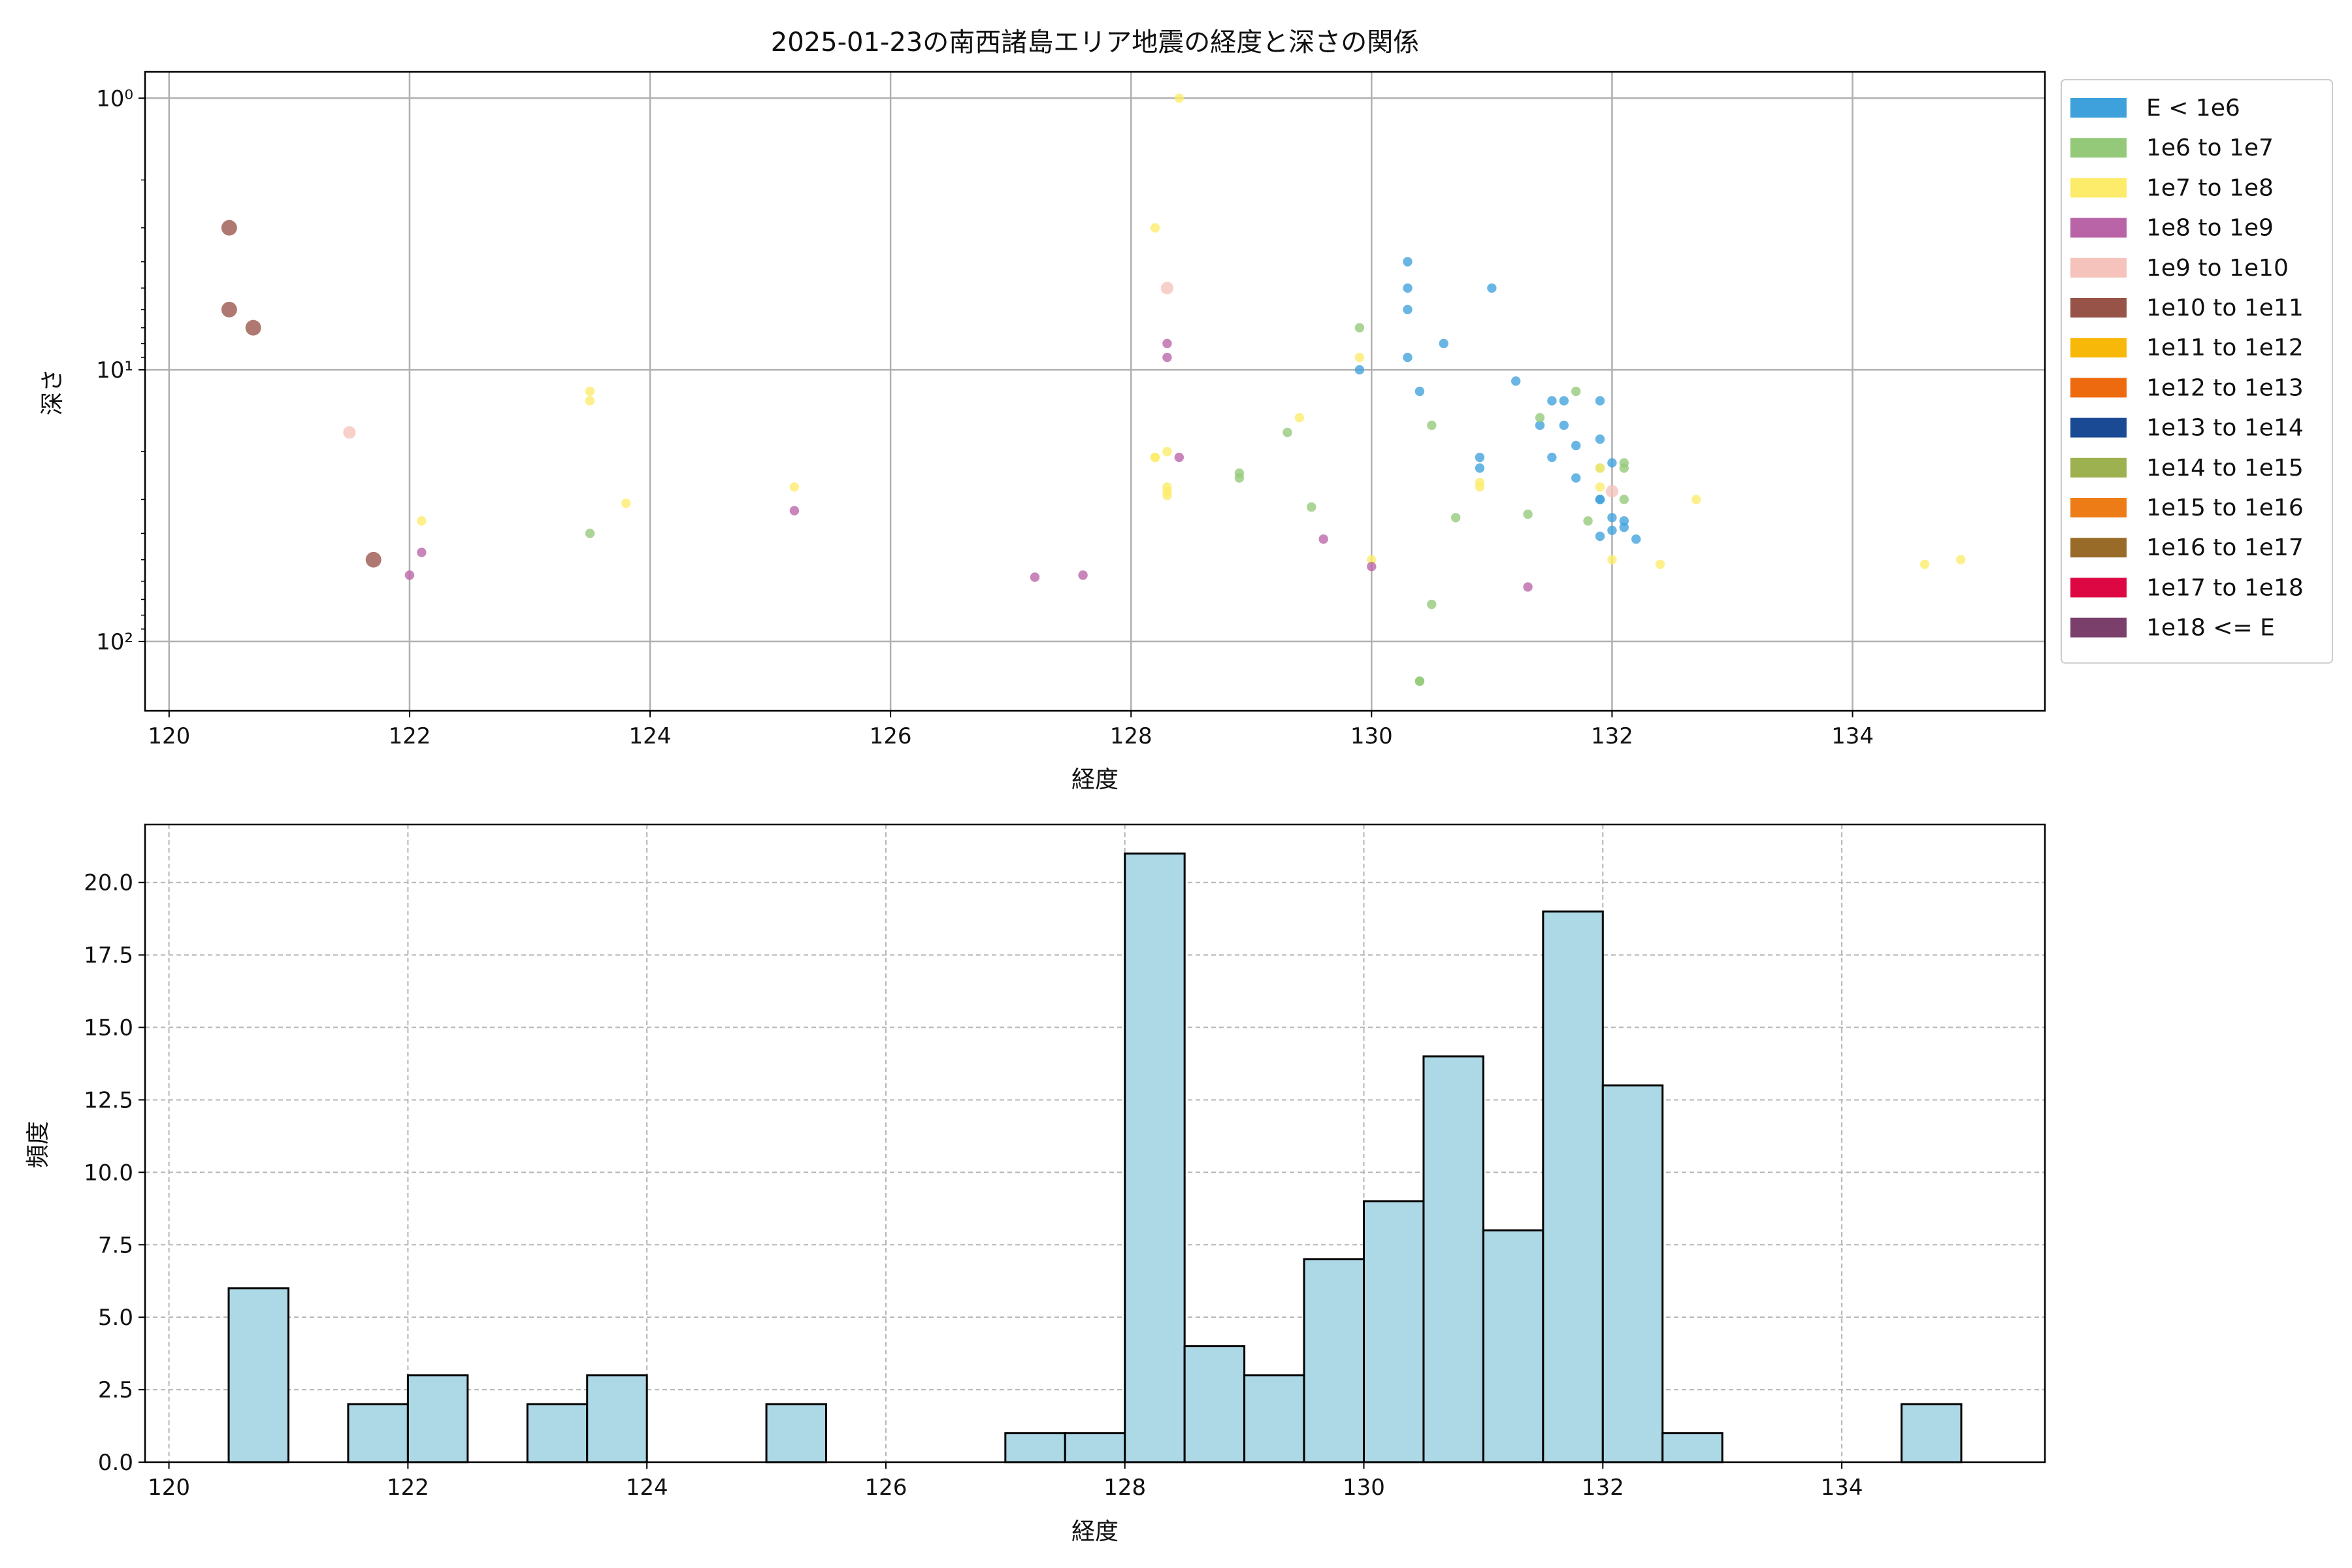 This screenshot has width=2352, height=1568. I want to click on histogram-x-axis-label: 経度, so click(1095, 1531).